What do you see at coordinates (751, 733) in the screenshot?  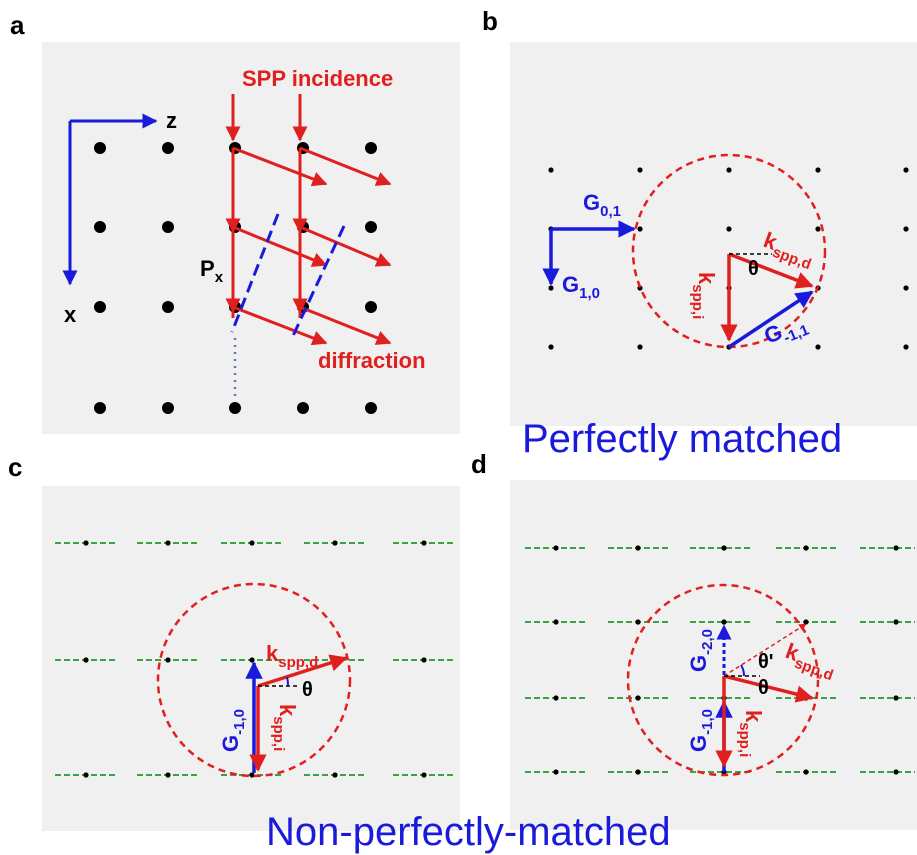 I see `ki-label-d: kspp,i` at bounding box center [751, 733].